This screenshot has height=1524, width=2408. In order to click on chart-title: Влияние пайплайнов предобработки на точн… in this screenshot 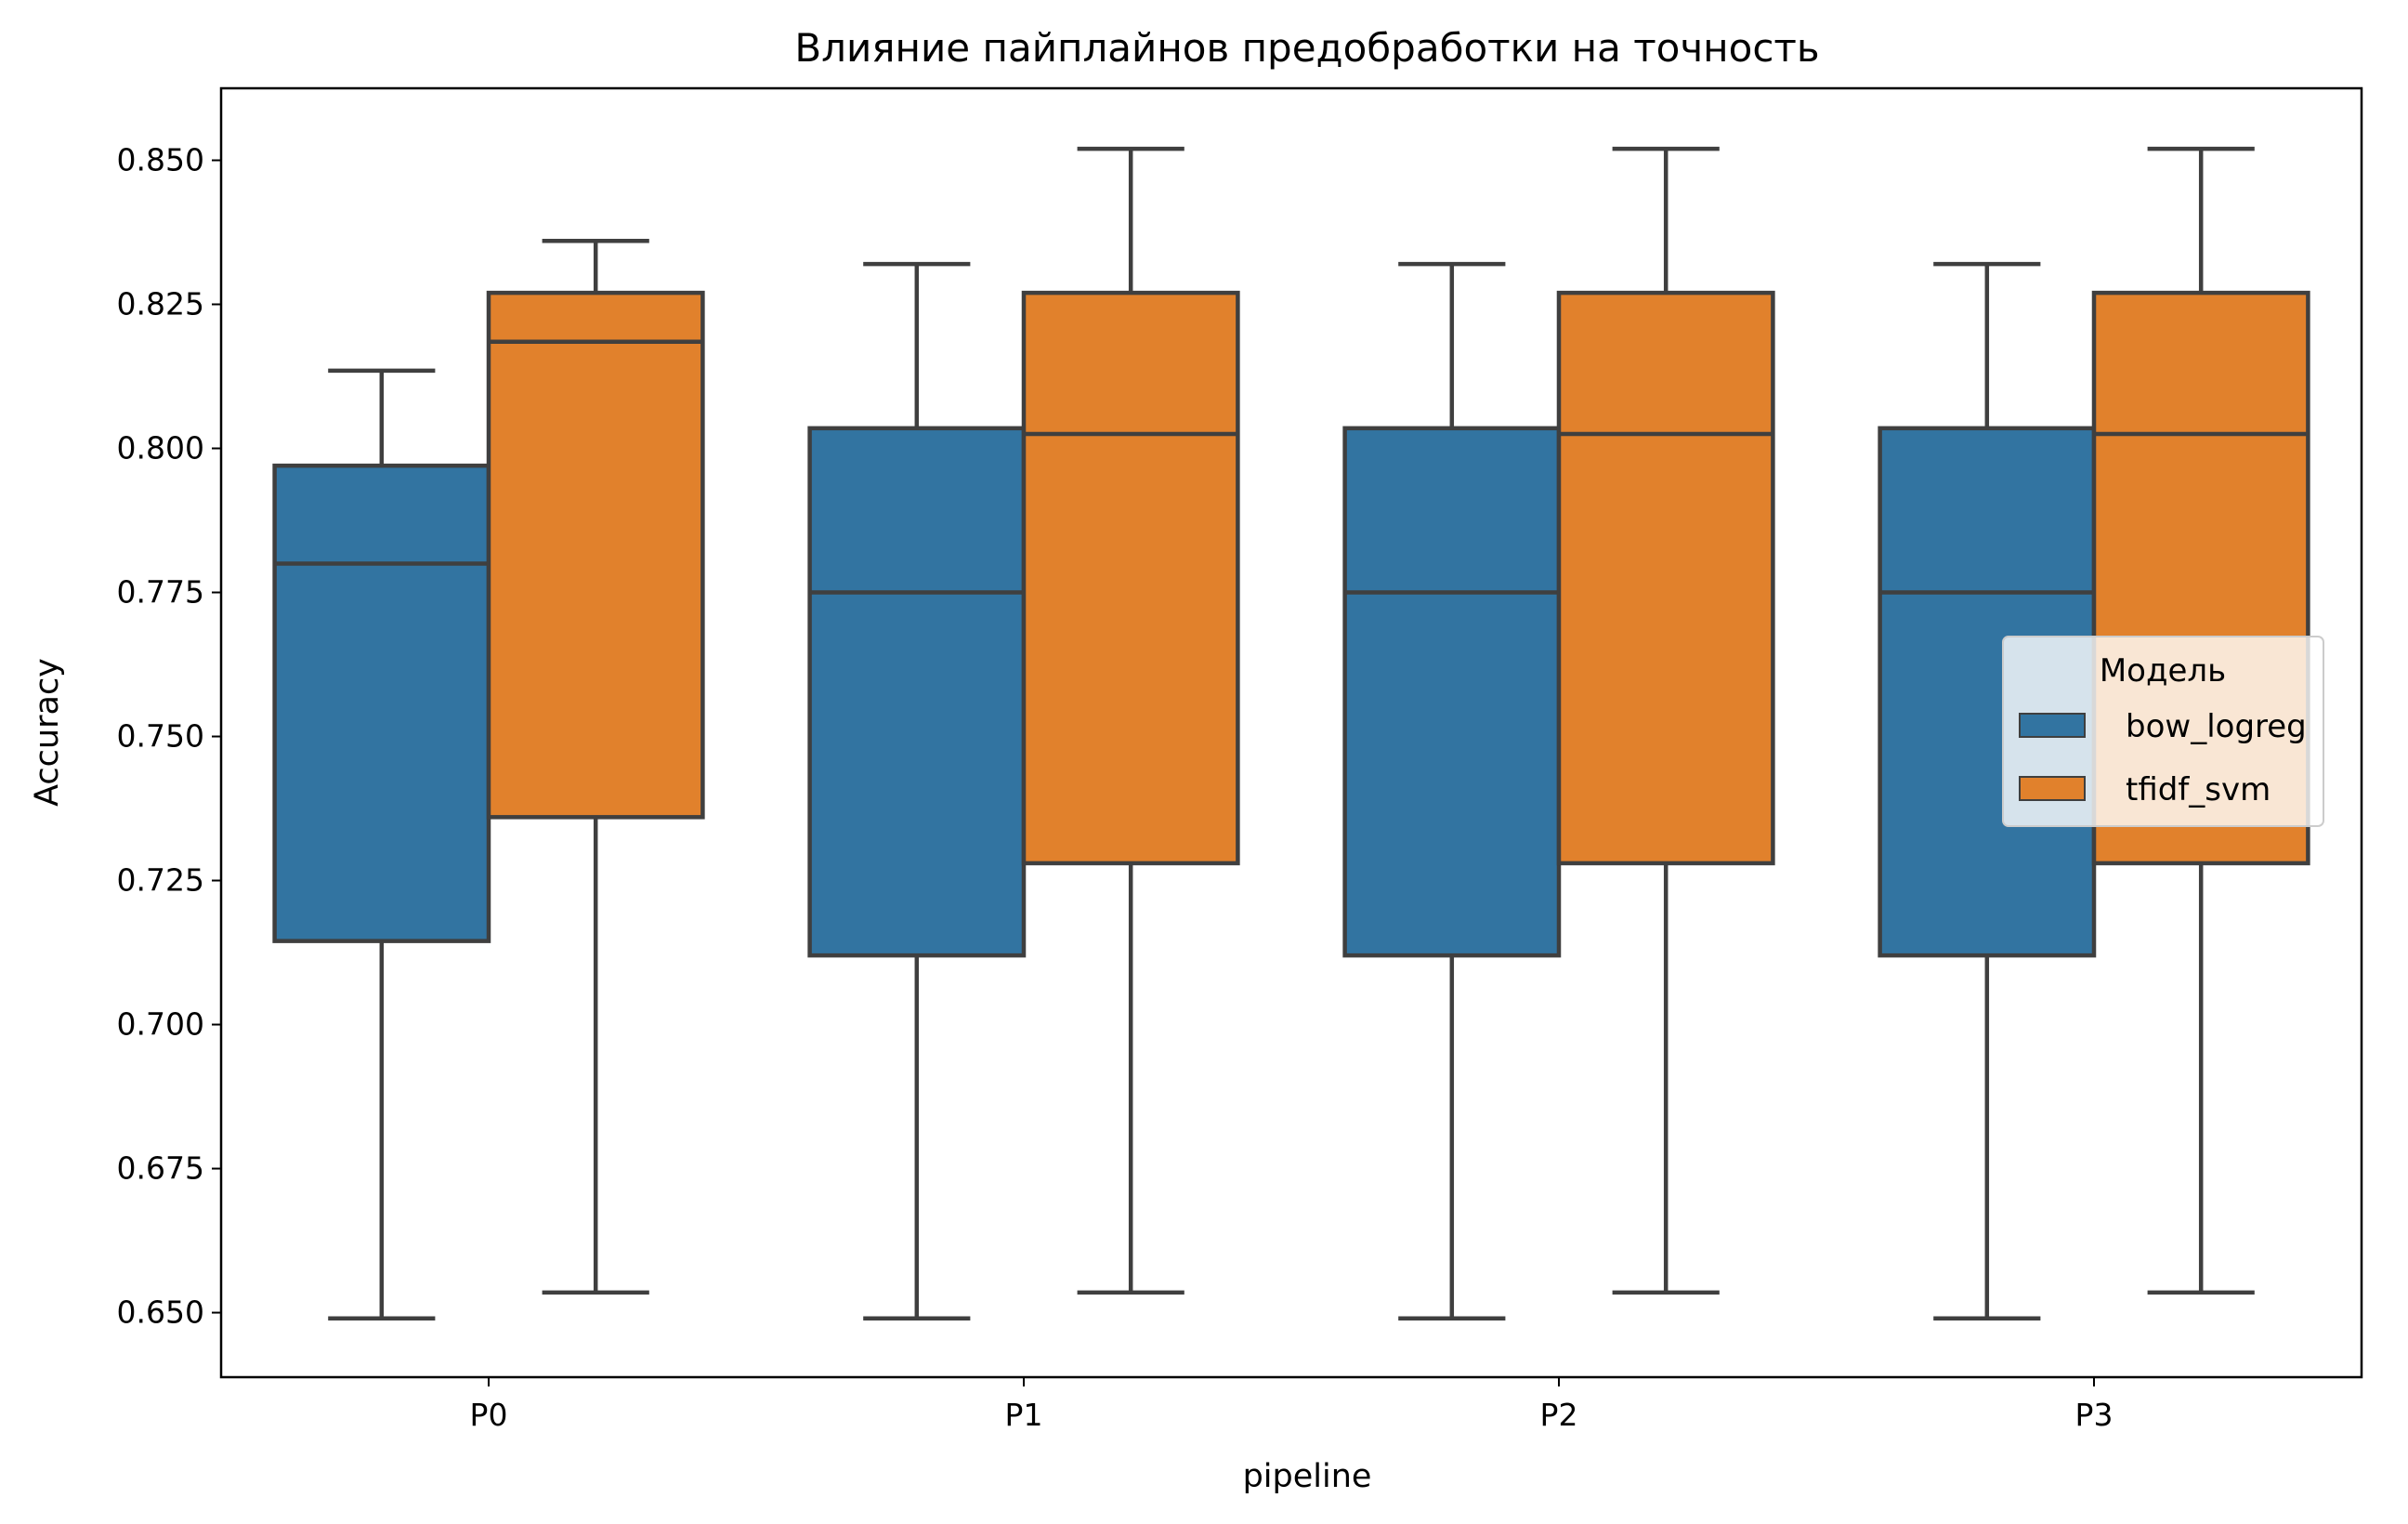, I will do `click(1306, 48)`.